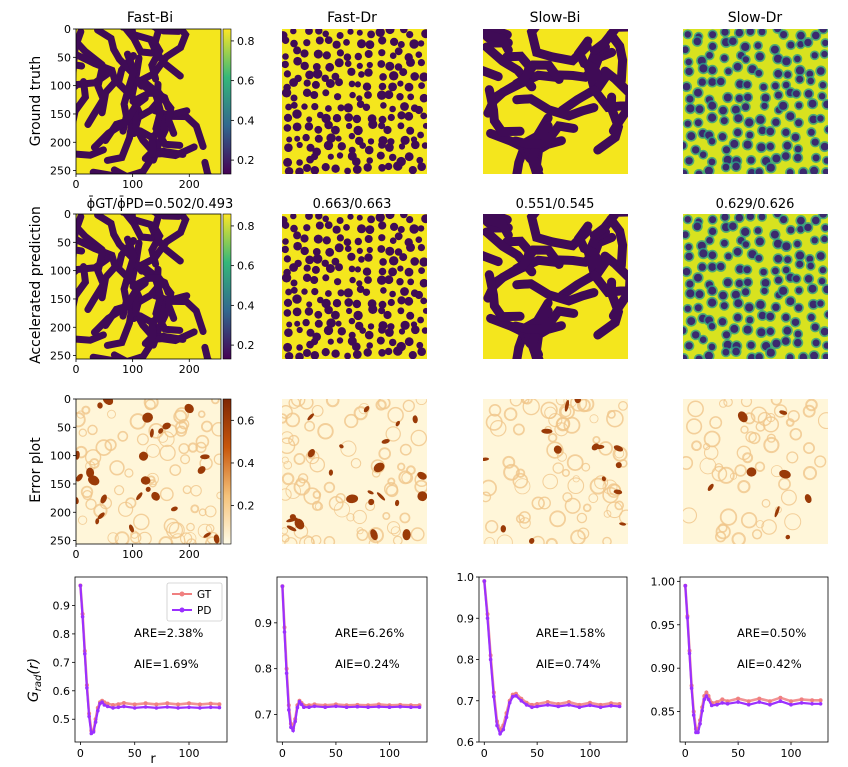  I want to click on image-y-tick: 250, so click(60, 171).